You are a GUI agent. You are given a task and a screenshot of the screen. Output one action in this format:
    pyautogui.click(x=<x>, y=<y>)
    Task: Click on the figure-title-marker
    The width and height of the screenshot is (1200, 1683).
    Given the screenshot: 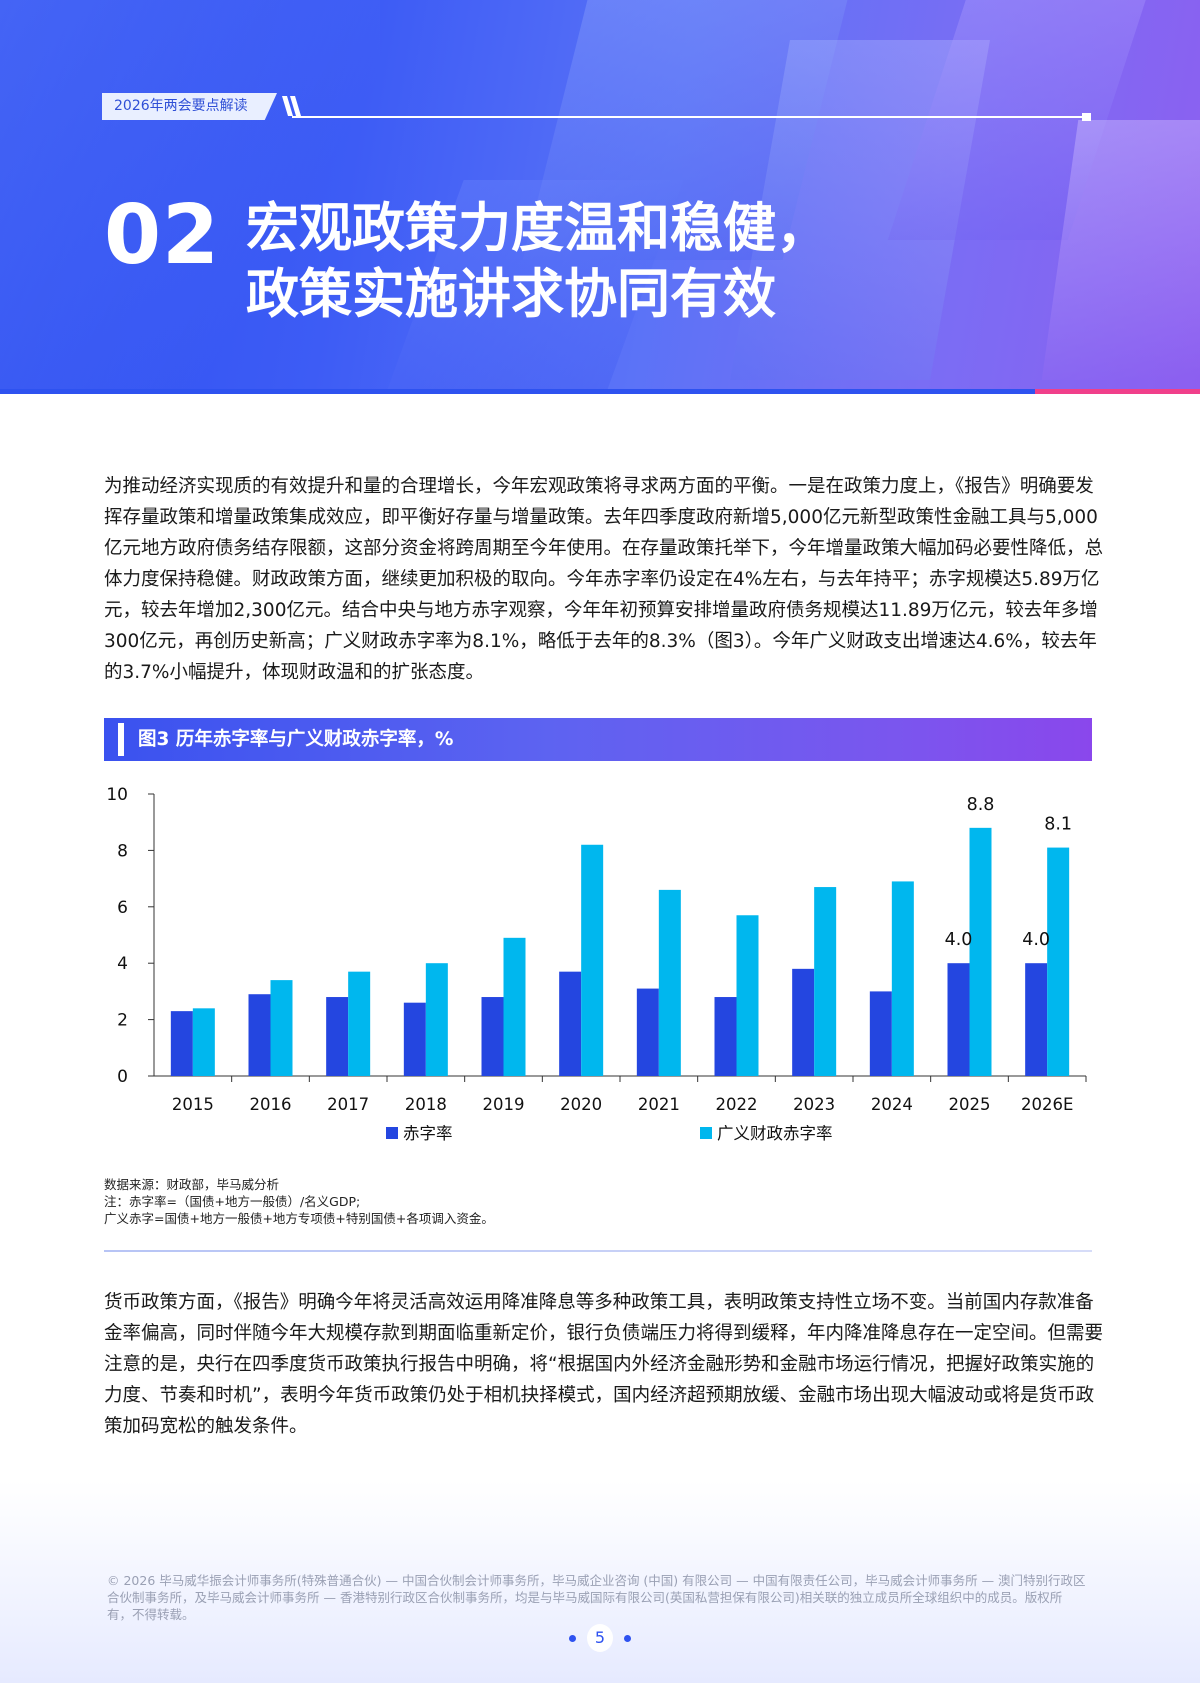 What is the action you would take?
    pyautogui.click(x=121, y=739)
    